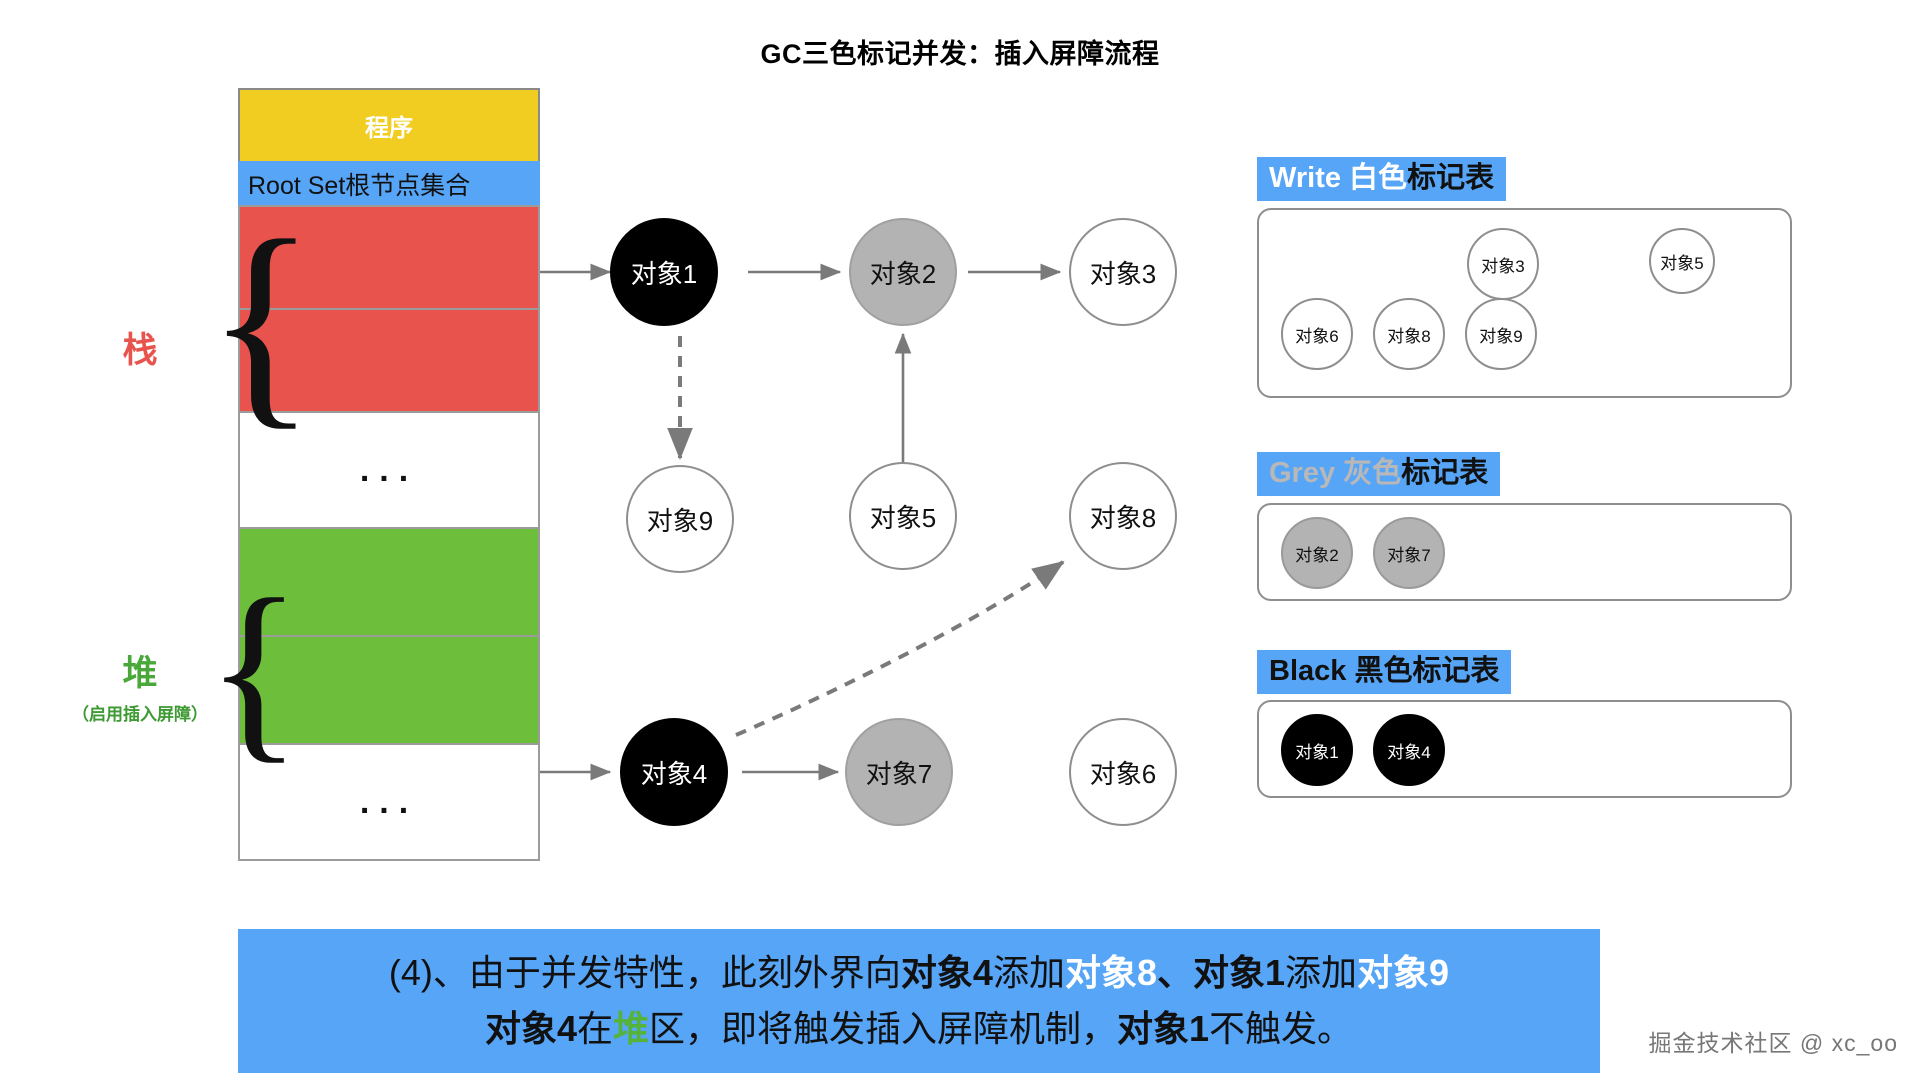 This screenshot has height=1080, width=1920. I want to click on black-mark-table-header: Black 黑色标记表, so click(1384, 672).